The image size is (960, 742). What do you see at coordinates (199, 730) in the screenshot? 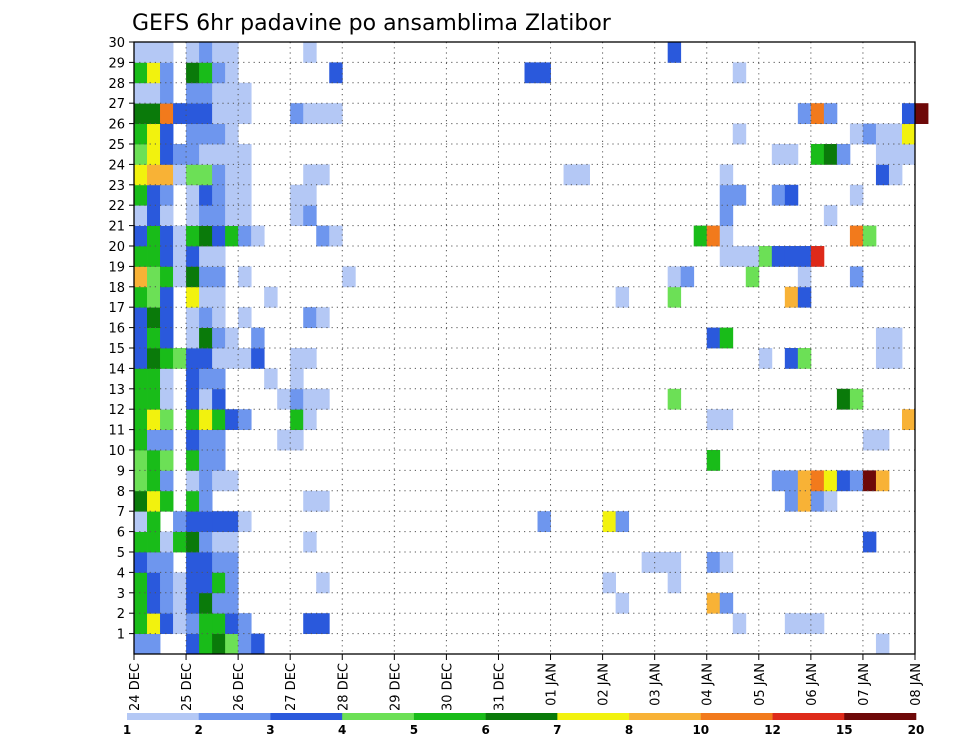
I see `colorbar-label: 2` at bounding box center [199, 730].